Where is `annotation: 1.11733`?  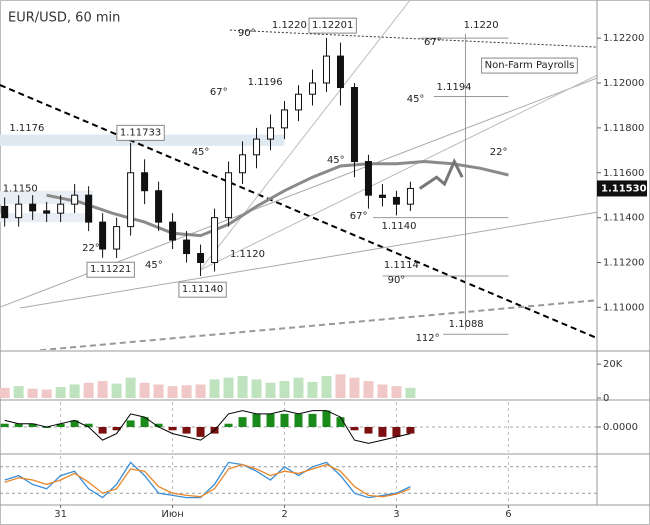
annotation: 1.11733 is located at coordinates (140, 132).